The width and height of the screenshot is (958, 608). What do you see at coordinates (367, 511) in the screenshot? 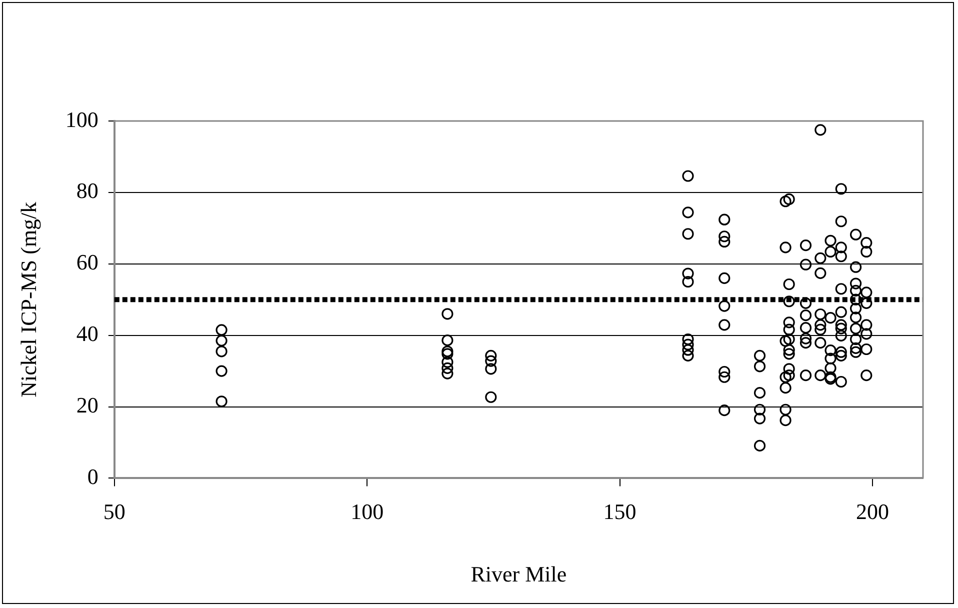
I see `x-tick-label: 100` at bounding box center [367, 511].